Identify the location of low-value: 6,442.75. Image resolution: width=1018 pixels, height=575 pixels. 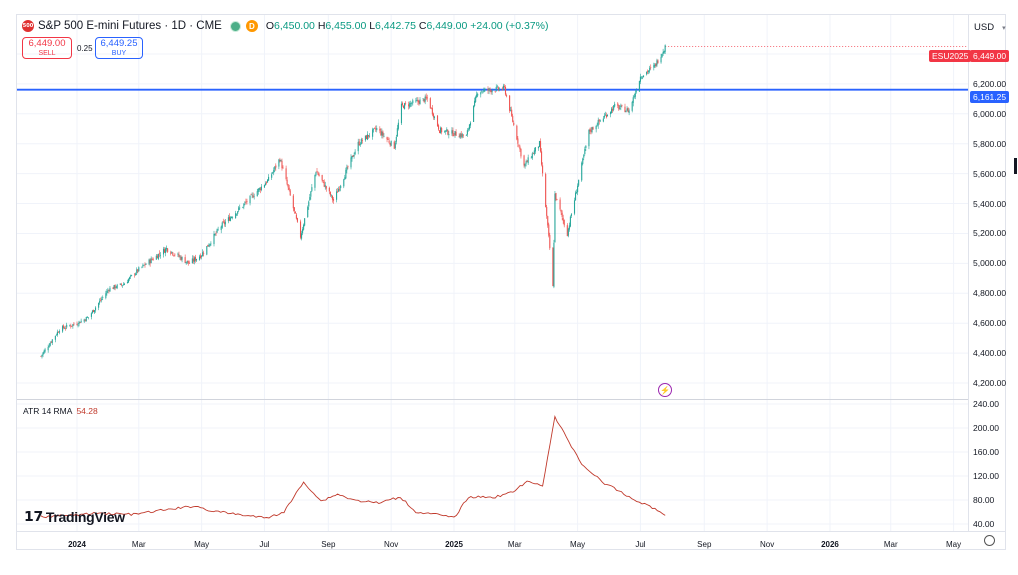
(395, 26).